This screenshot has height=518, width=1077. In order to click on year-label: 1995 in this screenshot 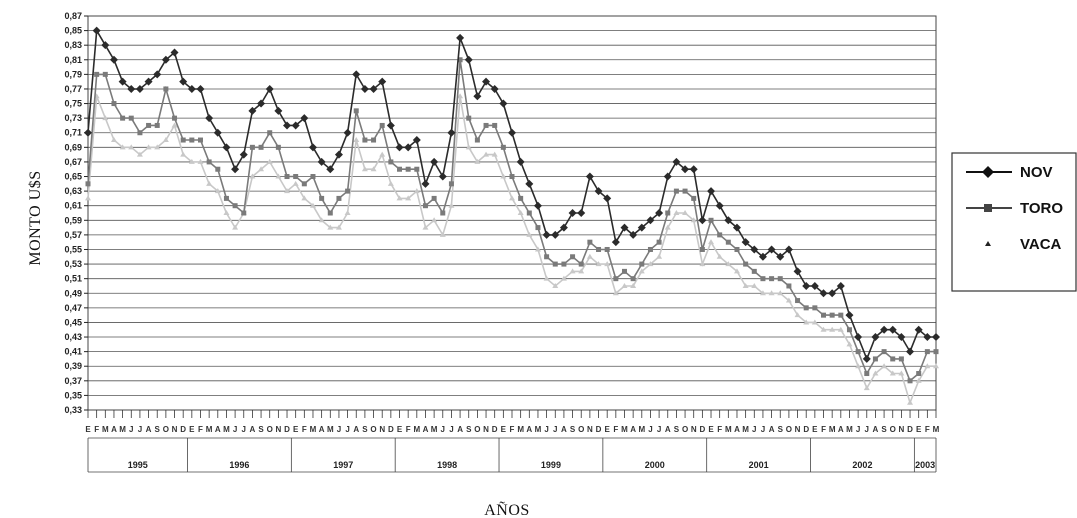, I will do `click(138, 465)`.